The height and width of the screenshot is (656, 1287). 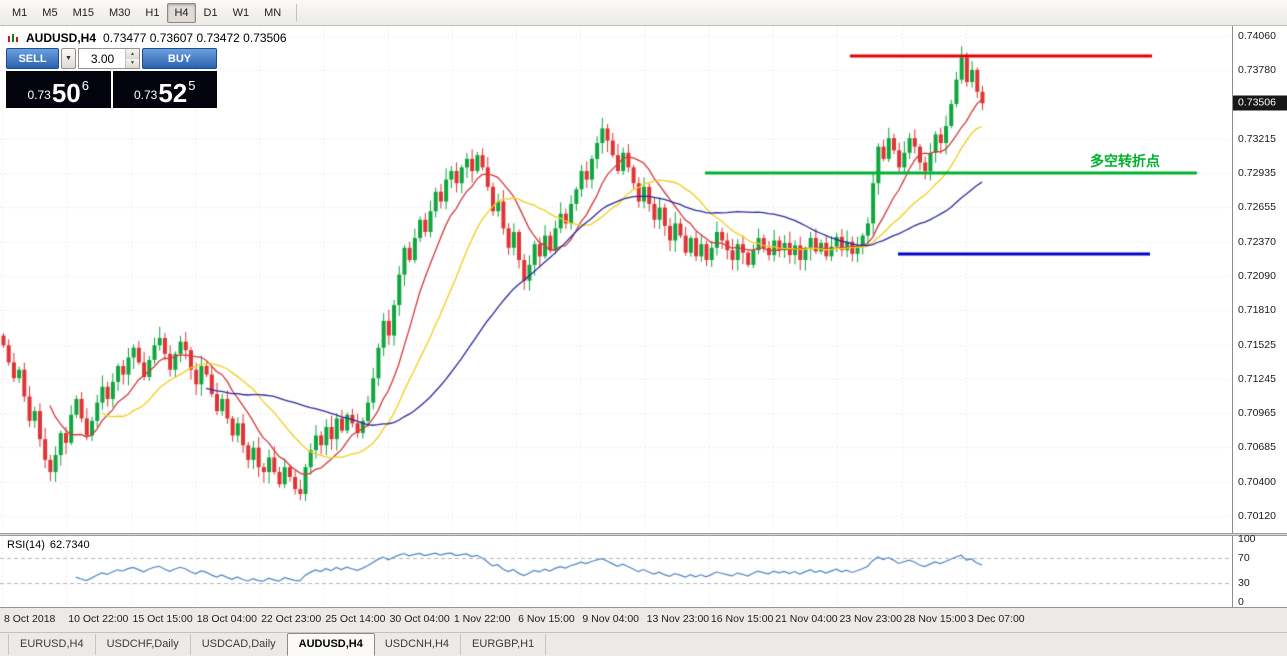 I want to click on time-axis-label: 15 Oct 15:00, so click(x=162, y=619).